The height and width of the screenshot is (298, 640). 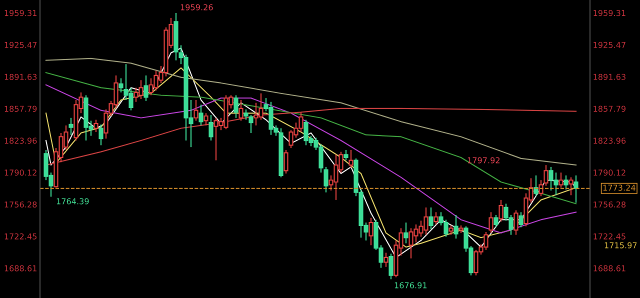 I want to click on y2-tick-label: 1688.61, so click(x=610, y=268).